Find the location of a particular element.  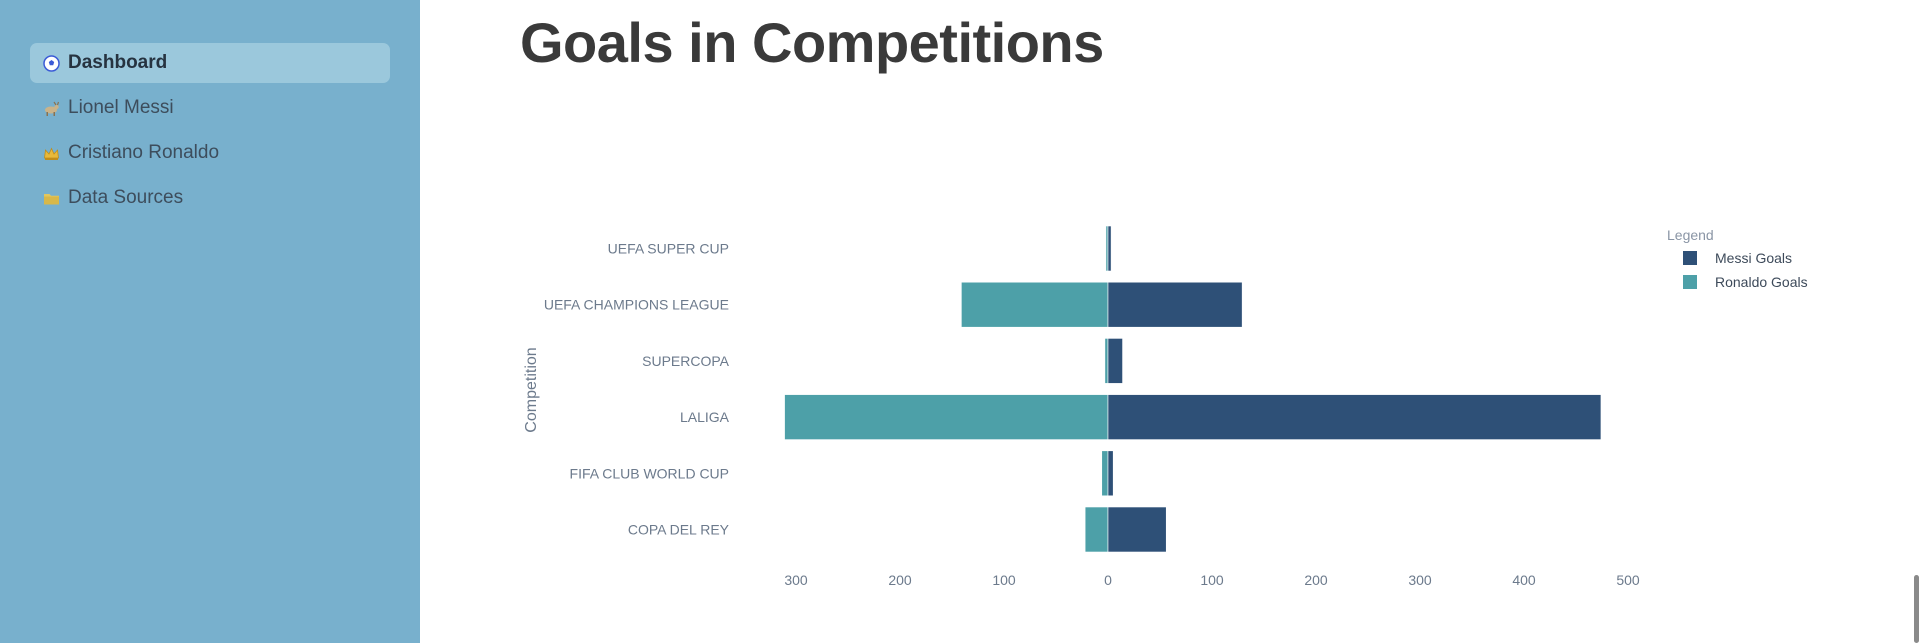

sidebar-item-cristiano-ronaldo: Cristiano Ronaldo is located at coordinates (210, 153).